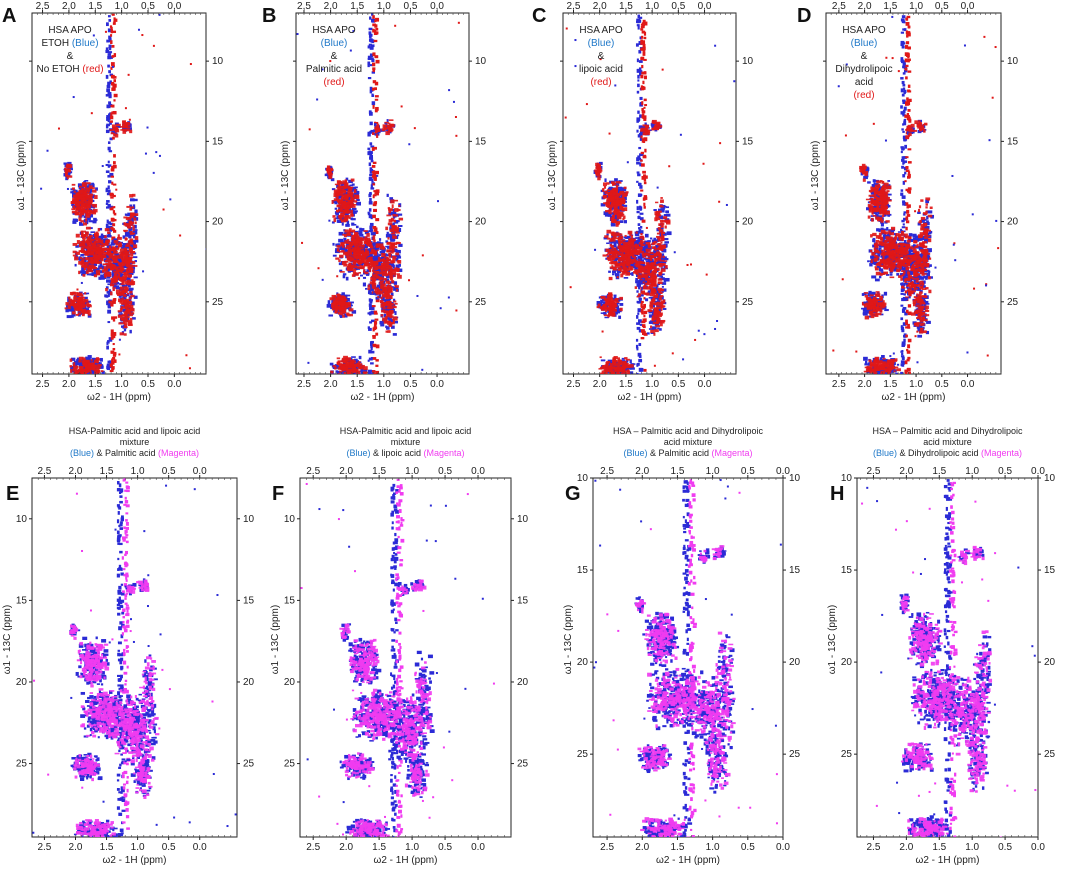  I want to click on title-line: mixture, so click(135, 442).